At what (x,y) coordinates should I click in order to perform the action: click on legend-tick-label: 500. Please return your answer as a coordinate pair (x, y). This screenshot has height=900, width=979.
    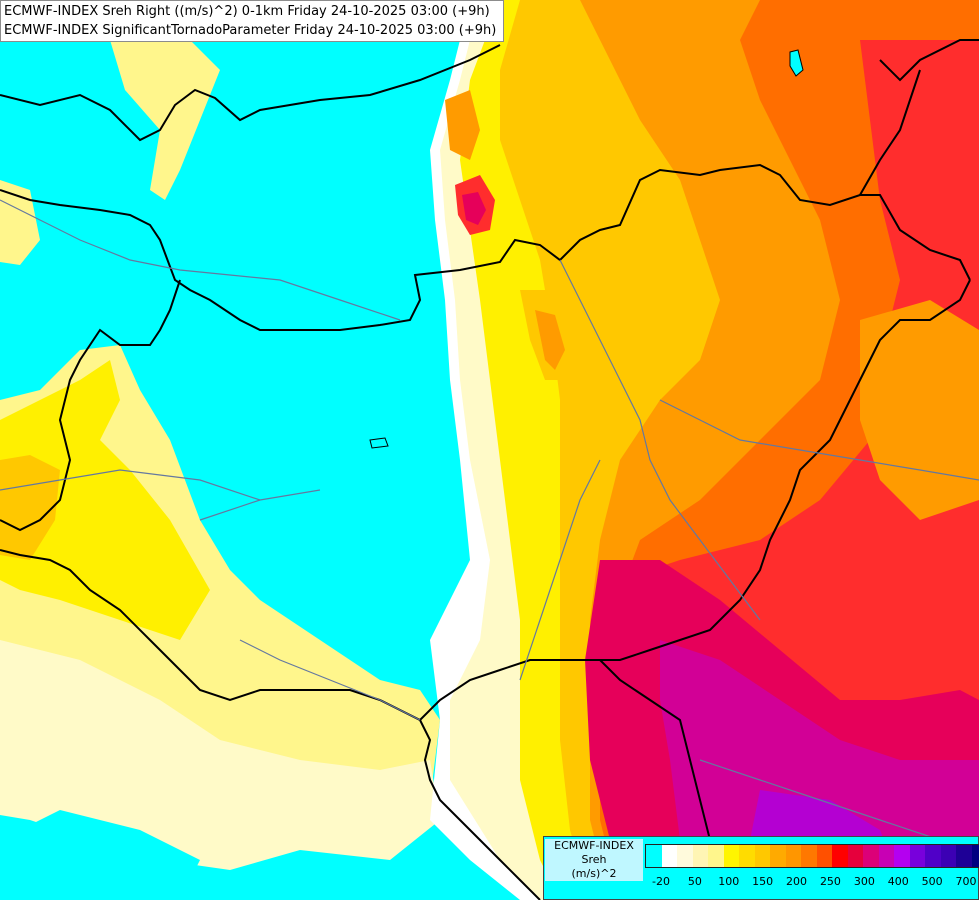
    Looking at the image, I should click on (932, 881).